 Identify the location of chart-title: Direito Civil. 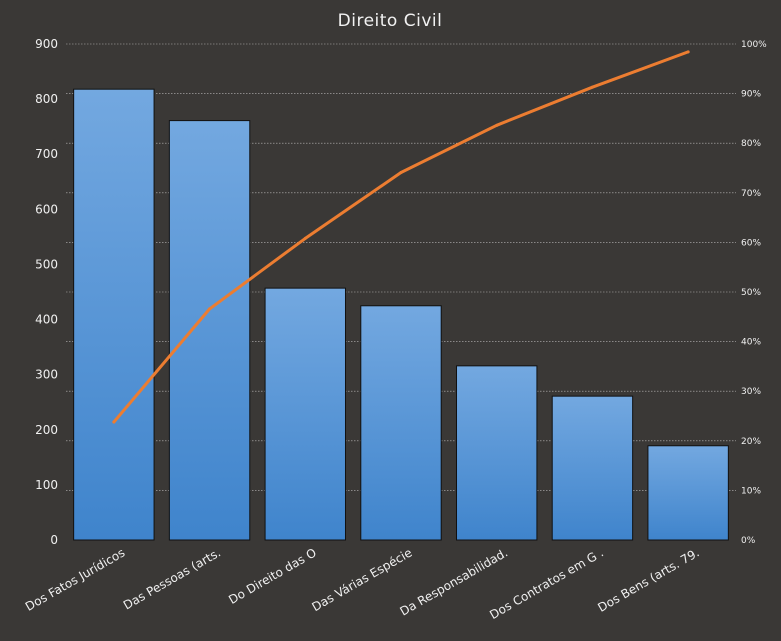
(390, 21).